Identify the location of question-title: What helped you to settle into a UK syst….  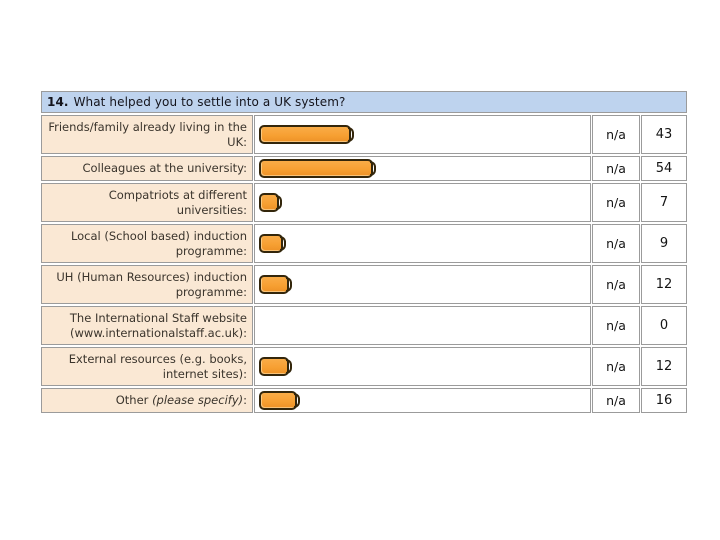
(209, 102).